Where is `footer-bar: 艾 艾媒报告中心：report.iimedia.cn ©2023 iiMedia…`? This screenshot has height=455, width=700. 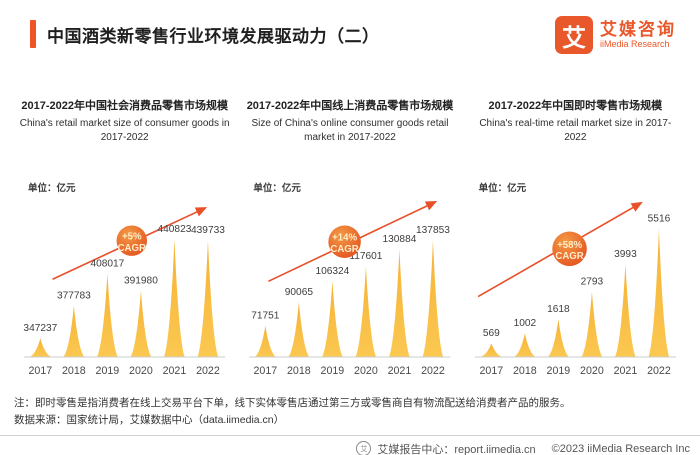
footer-bar: 艾 艾媒报告中心：report.iimedia.cn ©2023 iiMedia… is located at coordinates (350, 444).